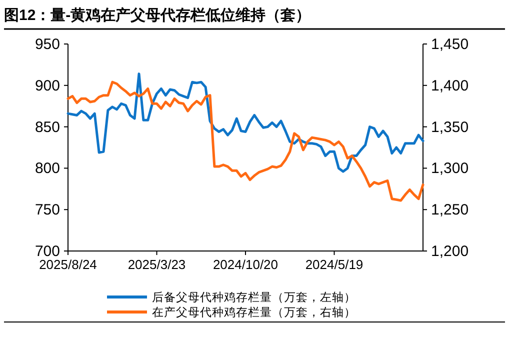  Describe the element at coordinates (47, 169) in the screenshot. I see `y-tick-label: 800` at that location.